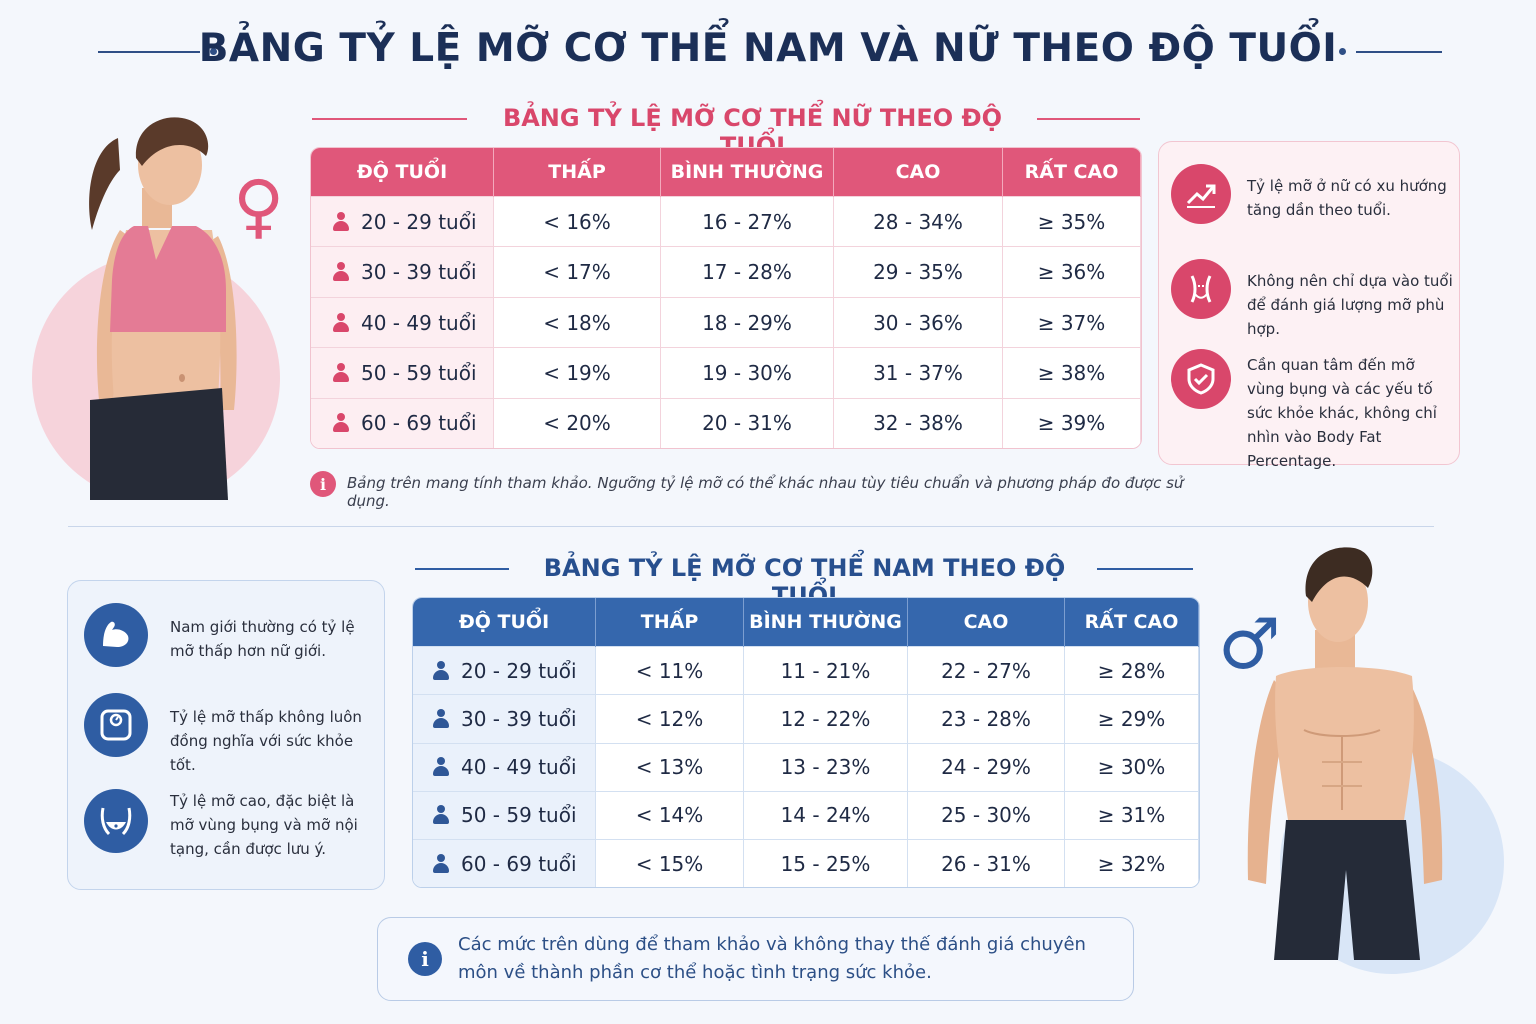 The height and width of the screenshot is (1024, 1536). I want to click on age-cell: 20 - 29 tuổi, so click(402, 221).